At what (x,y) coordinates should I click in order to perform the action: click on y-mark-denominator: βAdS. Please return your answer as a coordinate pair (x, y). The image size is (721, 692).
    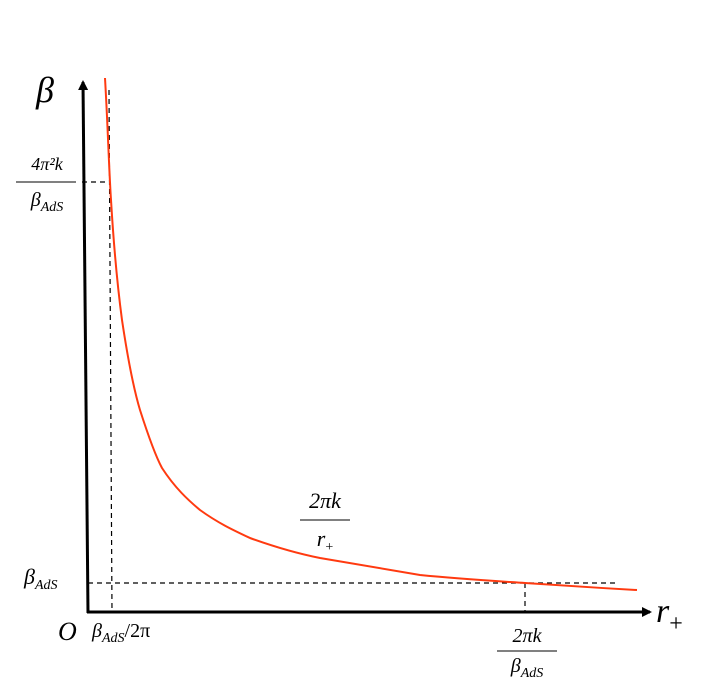
    Looking at the image, I should click on (47, 202).